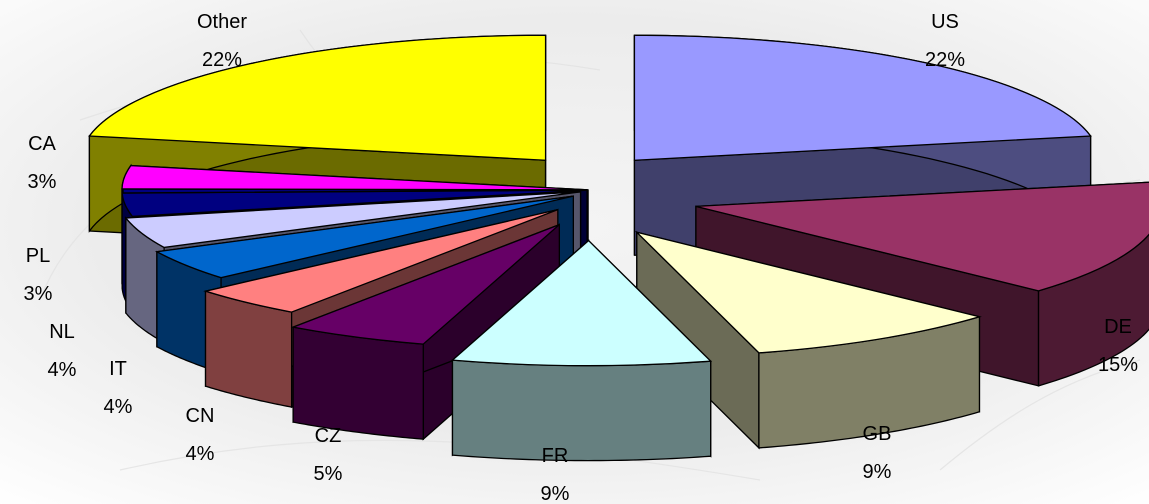 This screenshot has width=1149, height=504. What do you see at coordinates (945, 22) in the screenshot?
I see `slice-label-name: US` at bounding box center [945, 22].